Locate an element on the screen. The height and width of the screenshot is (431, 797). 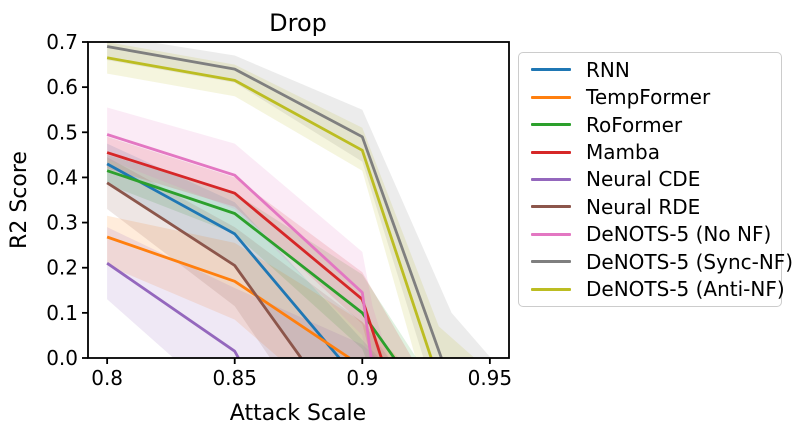
x-tick-label: 0.9 is located at coordinates (362, 378).